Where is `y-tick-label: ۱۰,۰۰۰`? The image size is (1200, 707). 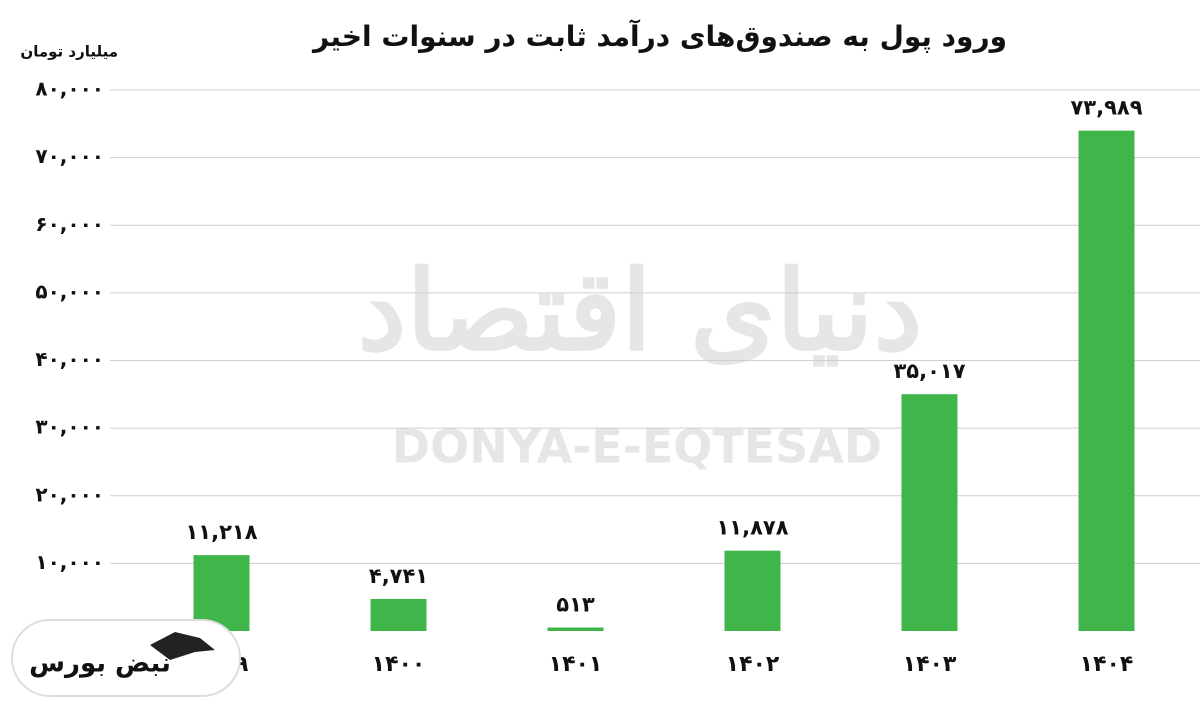 y-tick-label: ۱۰,۰۰۰ is located at coordinates (69, 562).